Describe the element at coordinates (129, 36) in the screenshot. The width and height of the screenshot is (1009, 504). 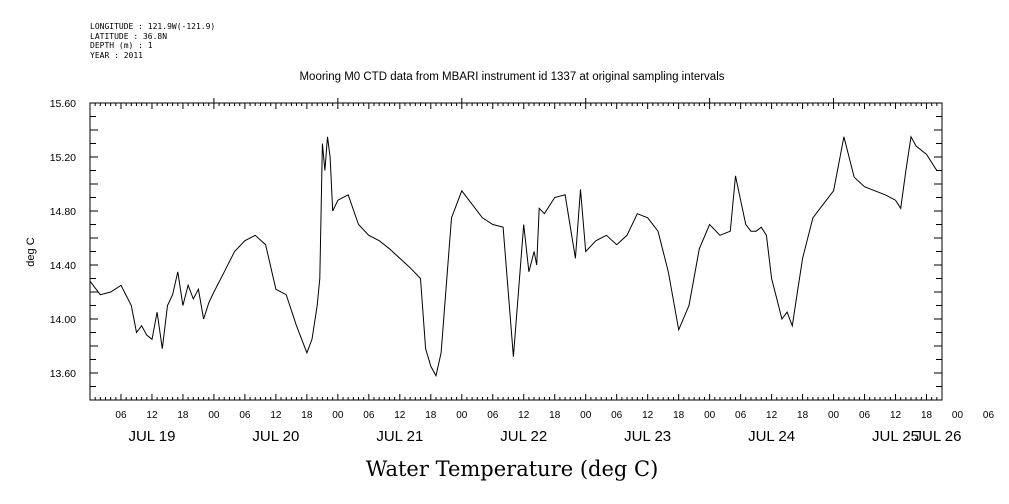
I see `latitude-text: LATITUDE : 36.8N` at that location.